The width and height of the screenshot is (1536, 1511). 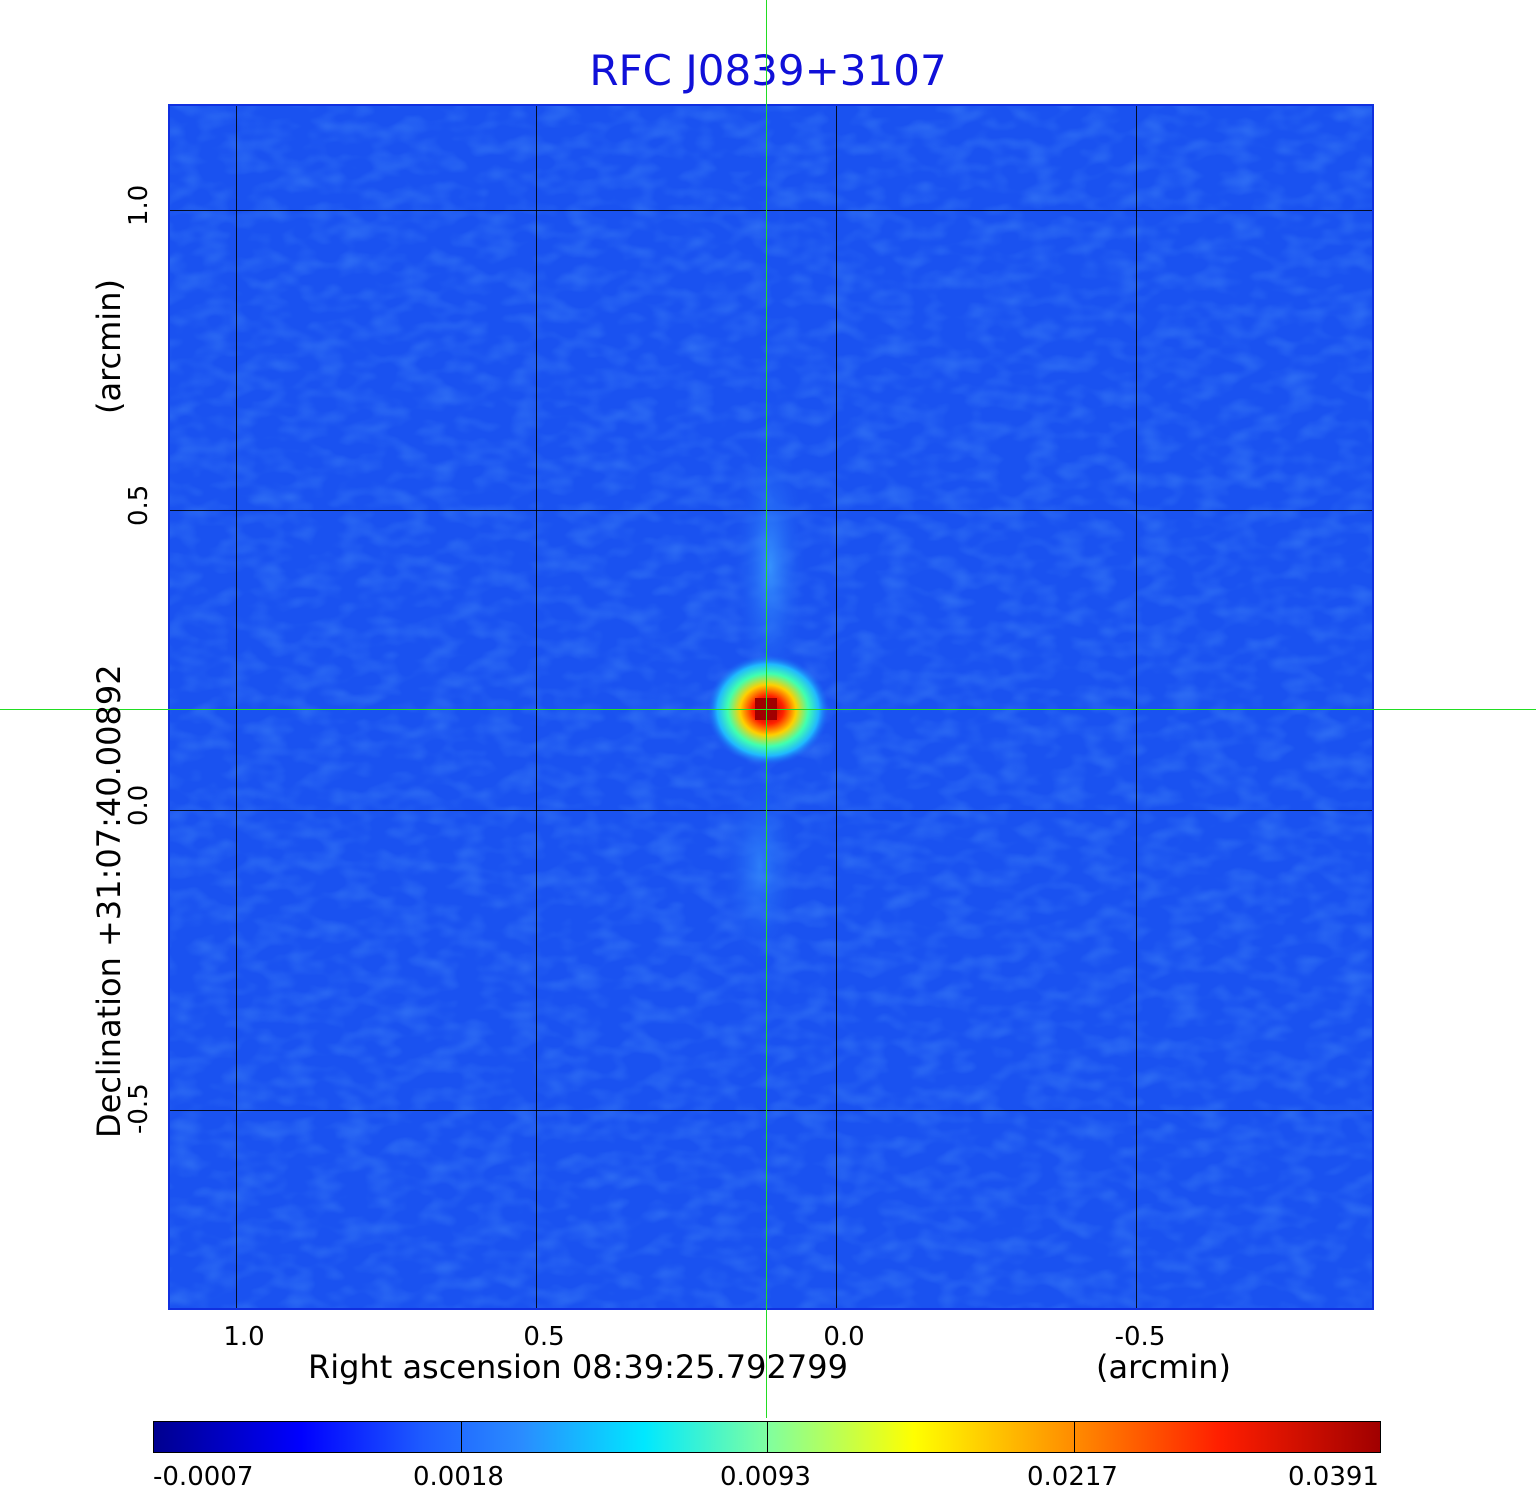 What do you see at coordinates (203, 1477) in the screenshot?
I see `colorbar-tick-label: -0.0007` at bounding box center [203, 1477].